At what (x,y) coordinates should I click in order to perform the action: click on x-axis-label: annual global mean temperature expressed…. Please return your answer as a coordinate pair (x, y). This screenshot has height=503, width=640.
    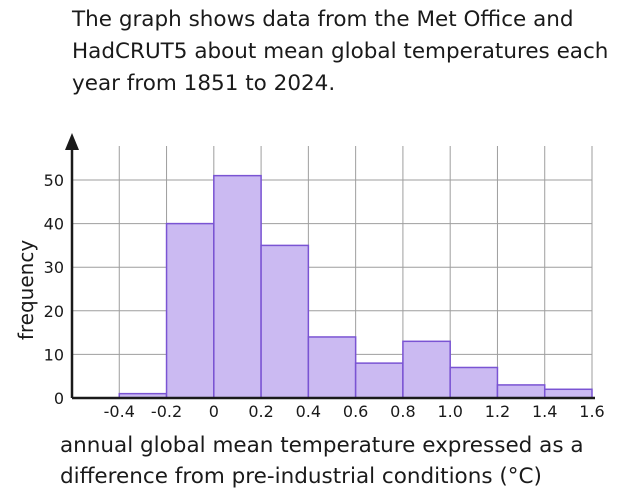
    Looking at the image, I should click on (322, 461).